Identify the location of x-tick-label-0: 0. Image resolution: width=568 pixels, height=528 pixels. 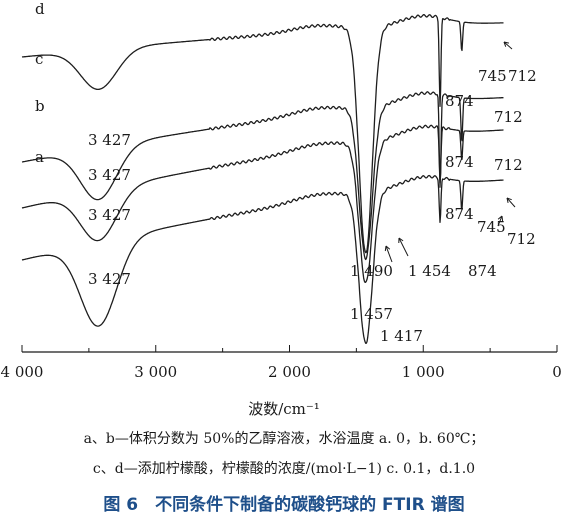
(557, 372).